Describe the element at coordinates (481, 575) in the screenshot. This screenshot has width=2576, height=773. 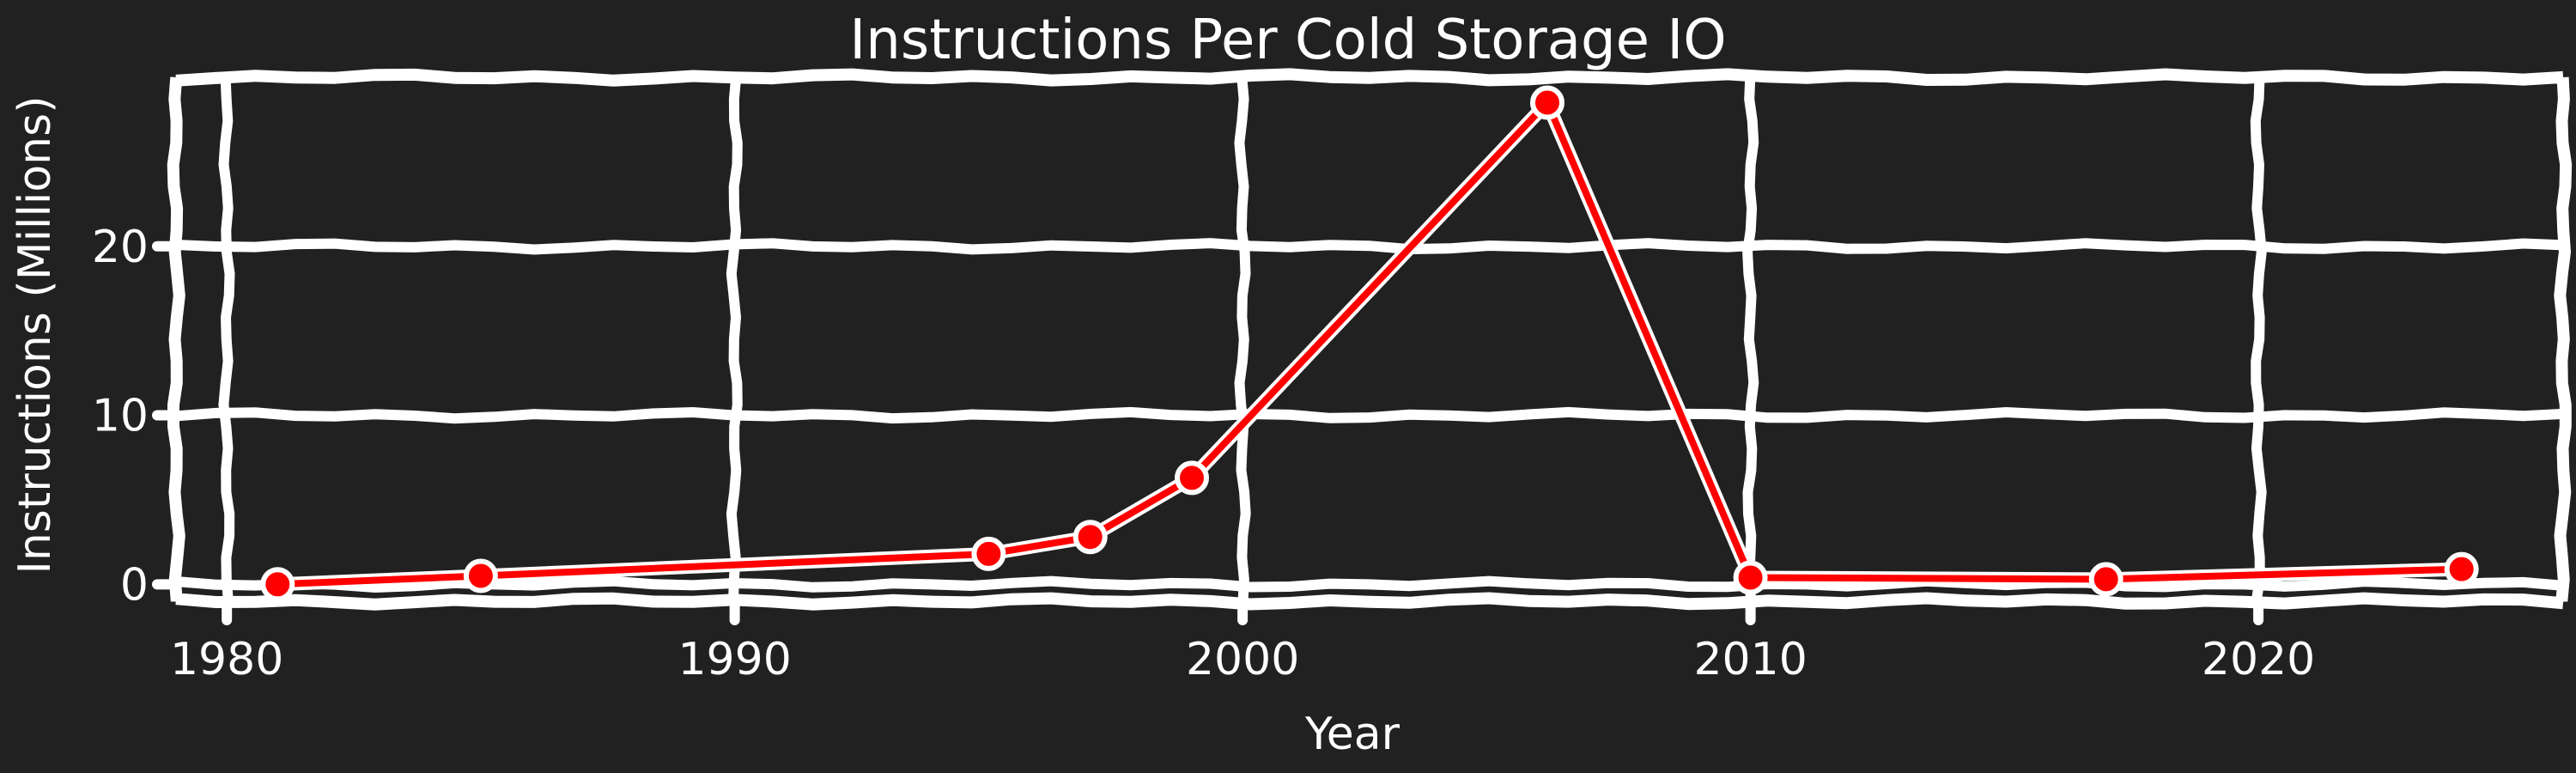
I see `data-point-1985` at that location.